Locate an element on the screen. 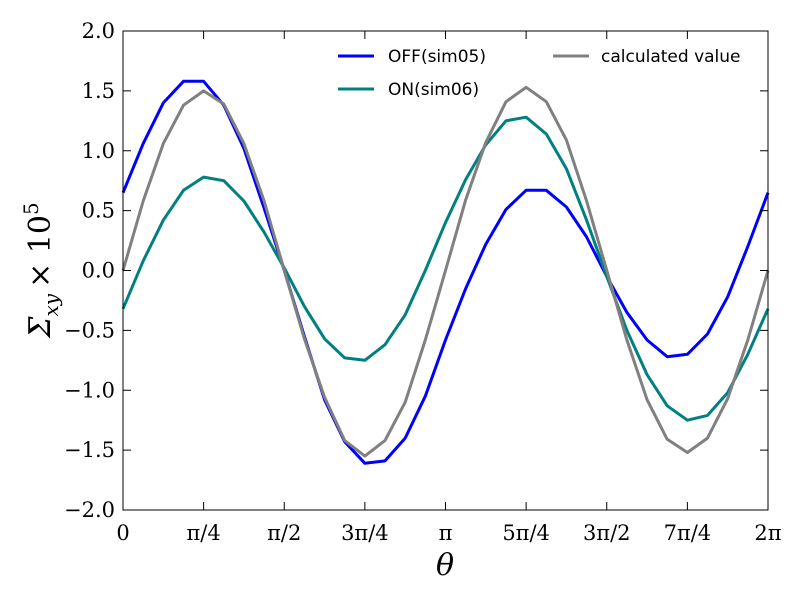 The image size is (800, 600). x-tick-label: 3π/4 is located at coordinates (365, 533).